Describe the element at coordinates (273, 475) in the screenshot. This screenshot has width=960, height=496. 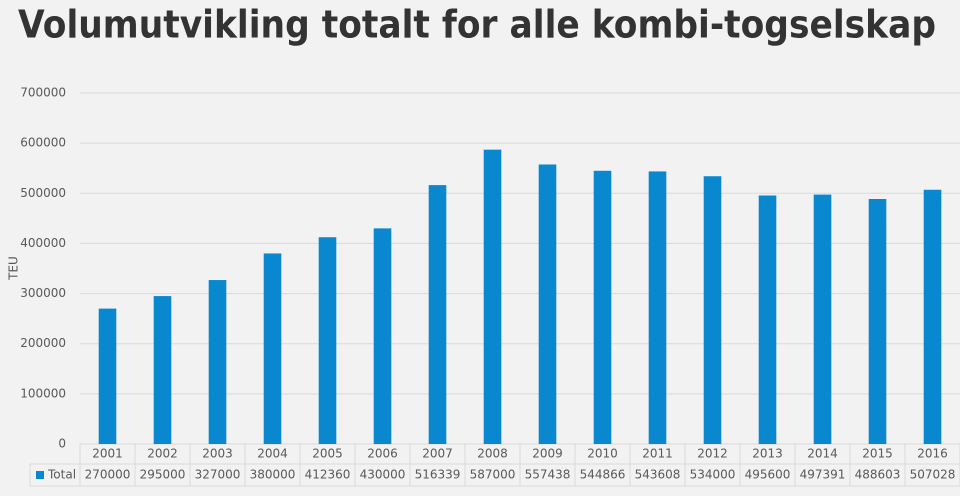
I see `table-value: 380000` at that location.